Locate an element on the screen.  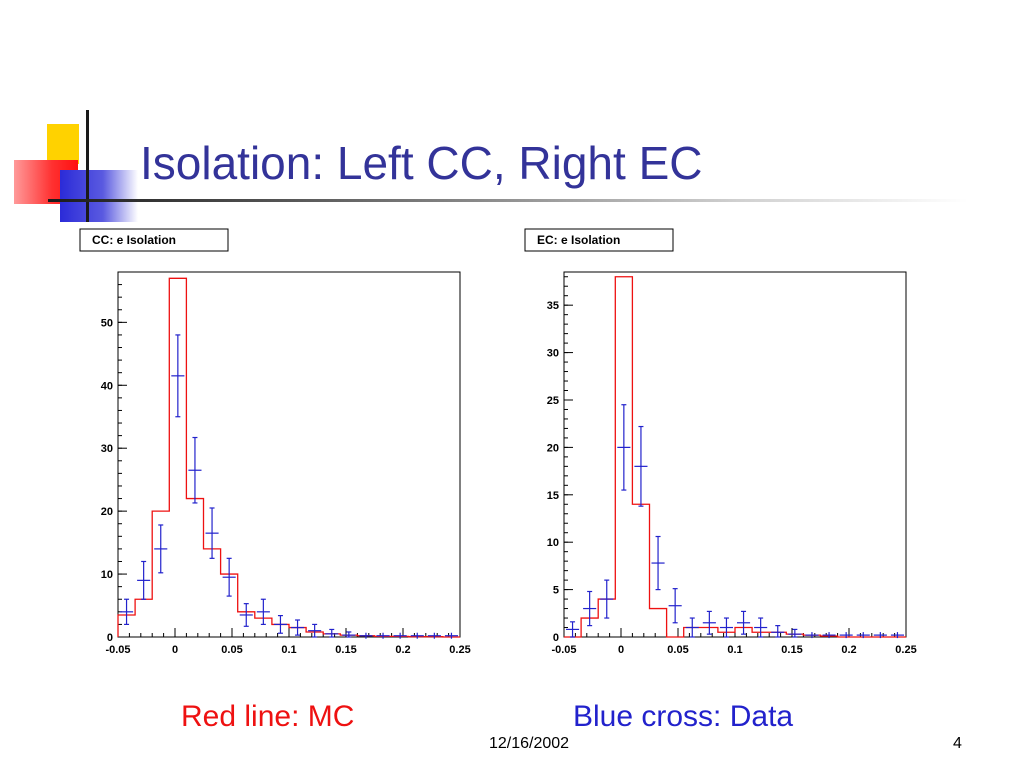
y-tick-label: 15 is located at coordinates (553, 496).